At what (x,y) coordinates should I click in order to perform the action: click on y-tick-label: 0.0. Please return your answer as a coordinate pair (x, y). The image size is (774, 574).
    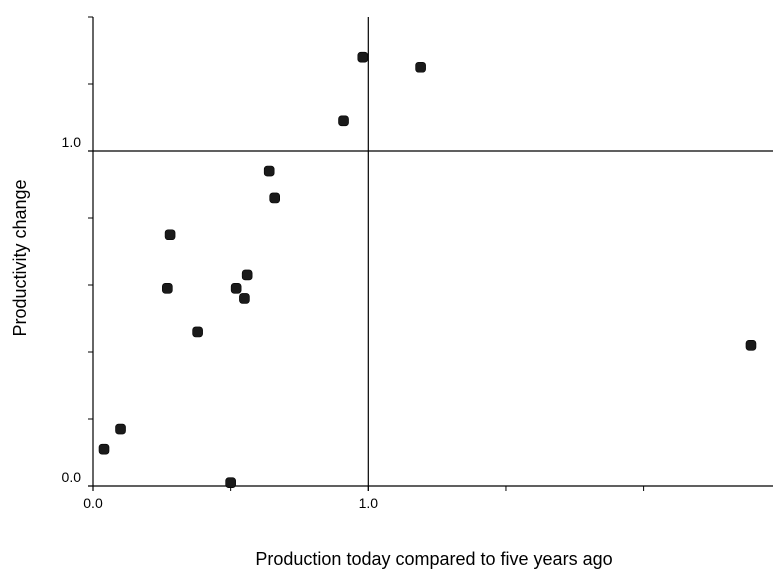
    Looking at the image, I should click on (72, 477).